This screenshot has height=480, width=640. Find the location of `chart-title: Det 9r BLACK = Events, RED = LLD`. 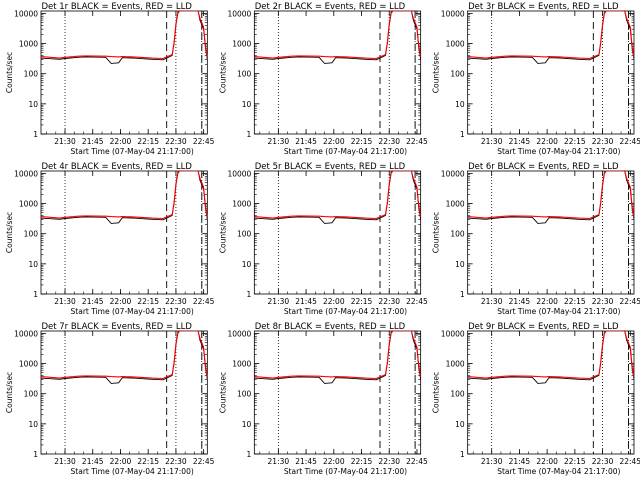

chart-title: Det 9r BLACK = Events, RED = LLD is located at coordinates (543, 327).